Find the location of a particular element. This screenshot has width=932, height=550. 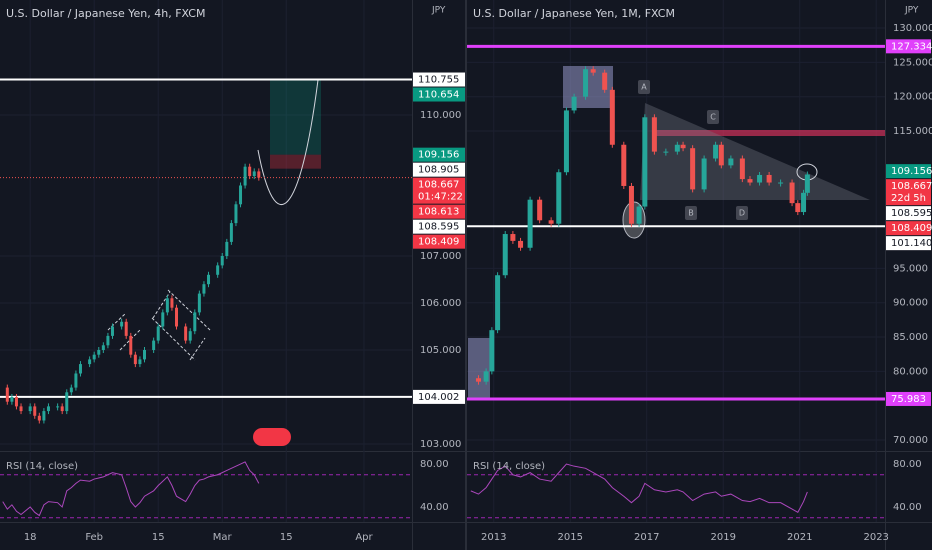

price-label-text: 104.002 is located at coordinates (438, 397).